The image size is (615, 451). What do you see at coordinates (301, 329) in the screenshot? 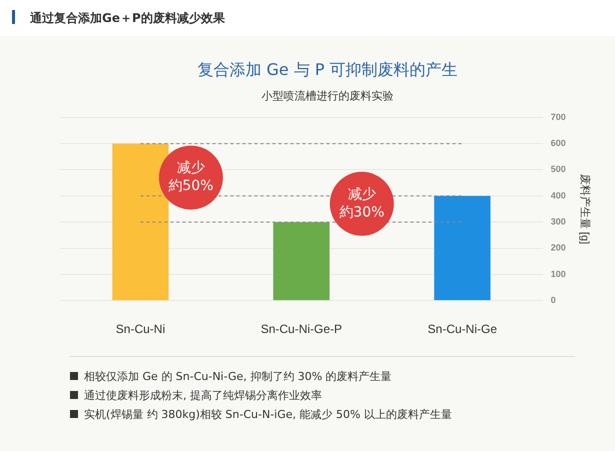
I see `x-tick-label: Sn-Cu-Ni-Ge-P` at bounding box center [301, 329].